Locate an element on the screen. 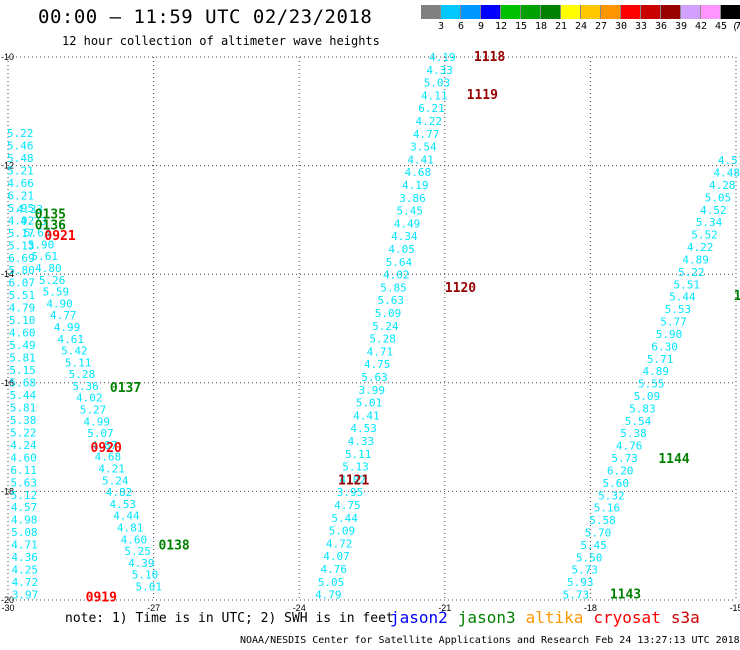 This screenshot has width=740, height=650. pass-time-label: 0136 is located at coordinates (50, 225).